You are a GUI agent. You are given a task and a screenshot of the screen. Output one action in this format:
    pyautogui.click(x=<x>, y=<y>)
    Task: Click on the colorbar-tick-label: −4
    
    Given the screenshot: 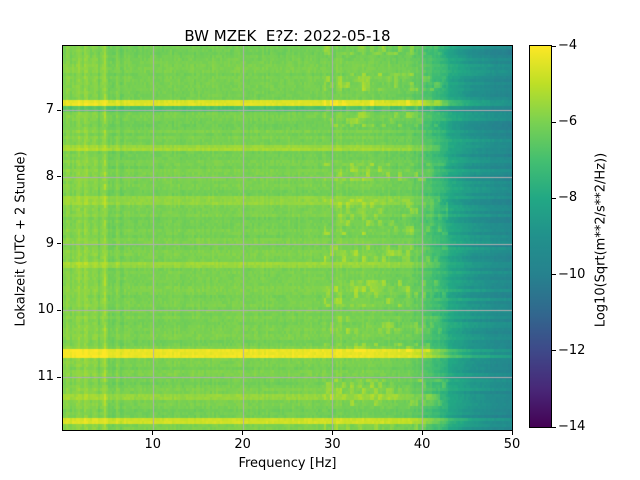 What is the action you would take?
    pyautogui.click(x=568, y=45)
    